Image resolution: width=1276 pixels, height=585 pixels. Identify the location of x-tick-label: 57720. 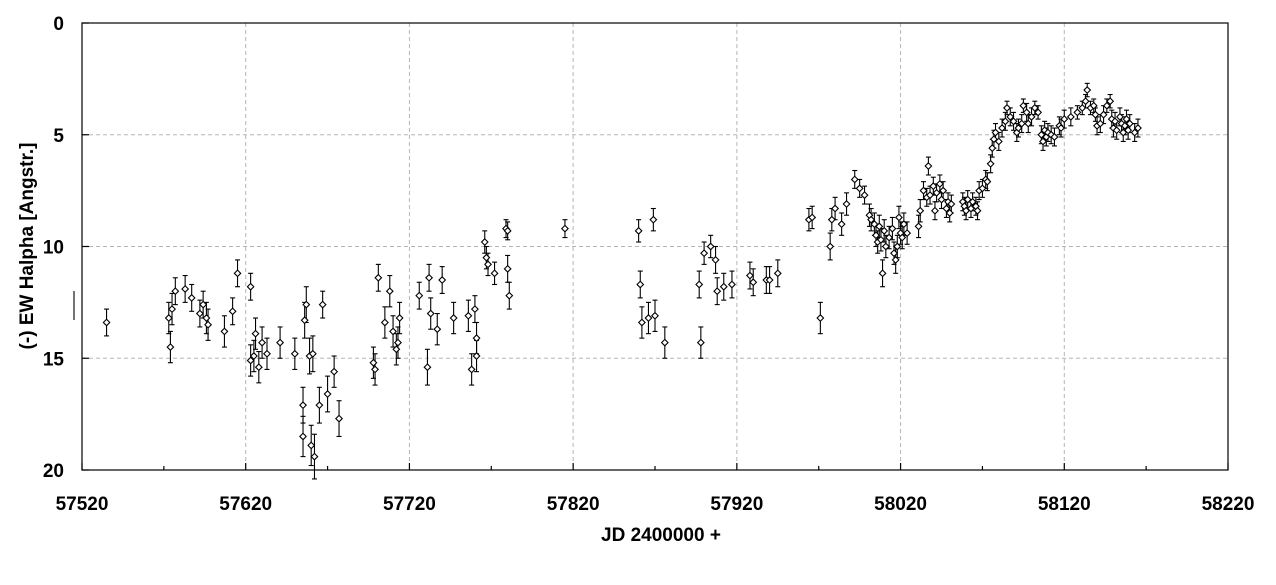
(409, 504).